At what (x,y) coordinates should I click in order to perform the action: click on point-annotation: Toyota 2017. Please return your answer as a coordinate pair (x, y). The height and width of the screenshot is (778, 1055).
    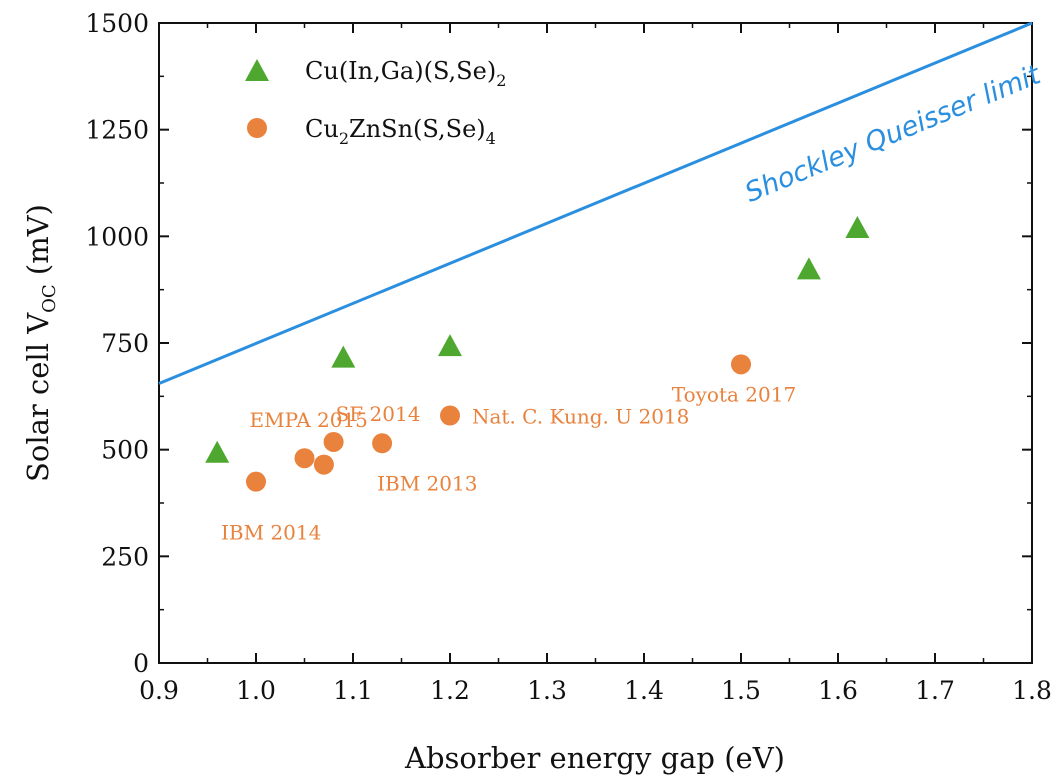
    Looking at the image, I should click on (734, 394).